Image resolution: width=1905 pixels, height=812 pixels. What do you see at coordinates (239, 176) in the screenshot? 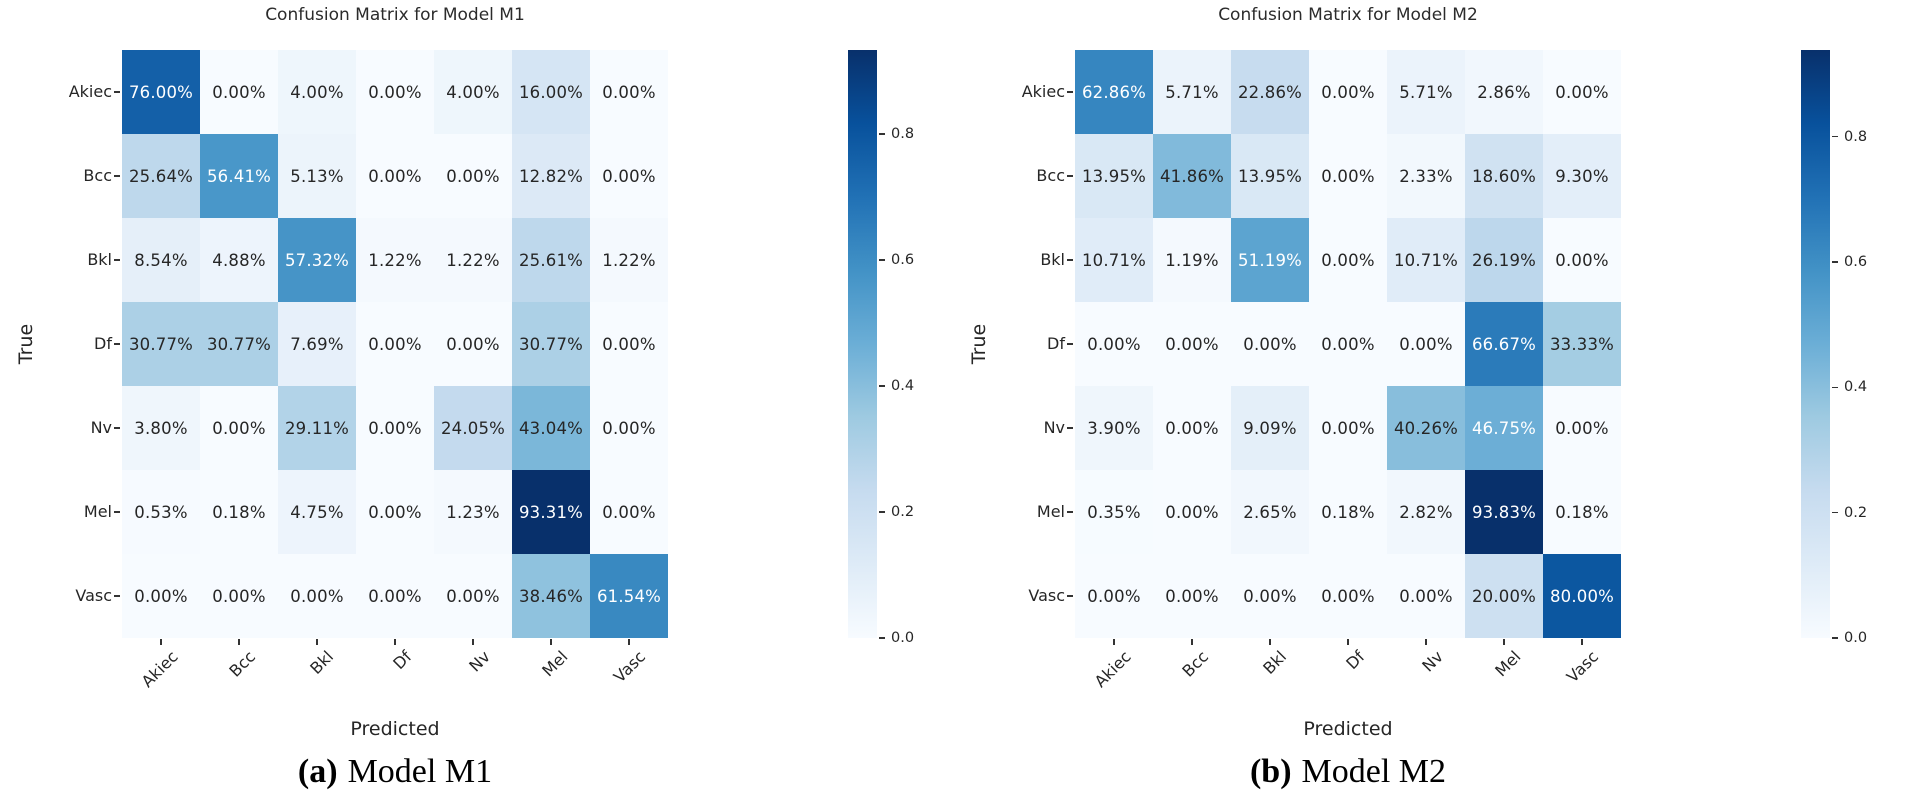
I see `cell-value: 56.41%` at bounding box center [239, 176].